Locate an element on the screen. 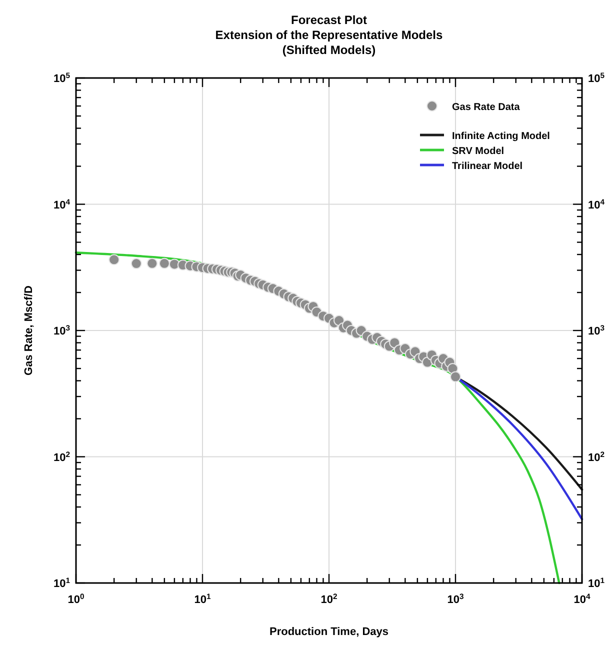 This screenshot has height=648, width=606. text: 10$^{3}$ is located at coordinates (596, 330).